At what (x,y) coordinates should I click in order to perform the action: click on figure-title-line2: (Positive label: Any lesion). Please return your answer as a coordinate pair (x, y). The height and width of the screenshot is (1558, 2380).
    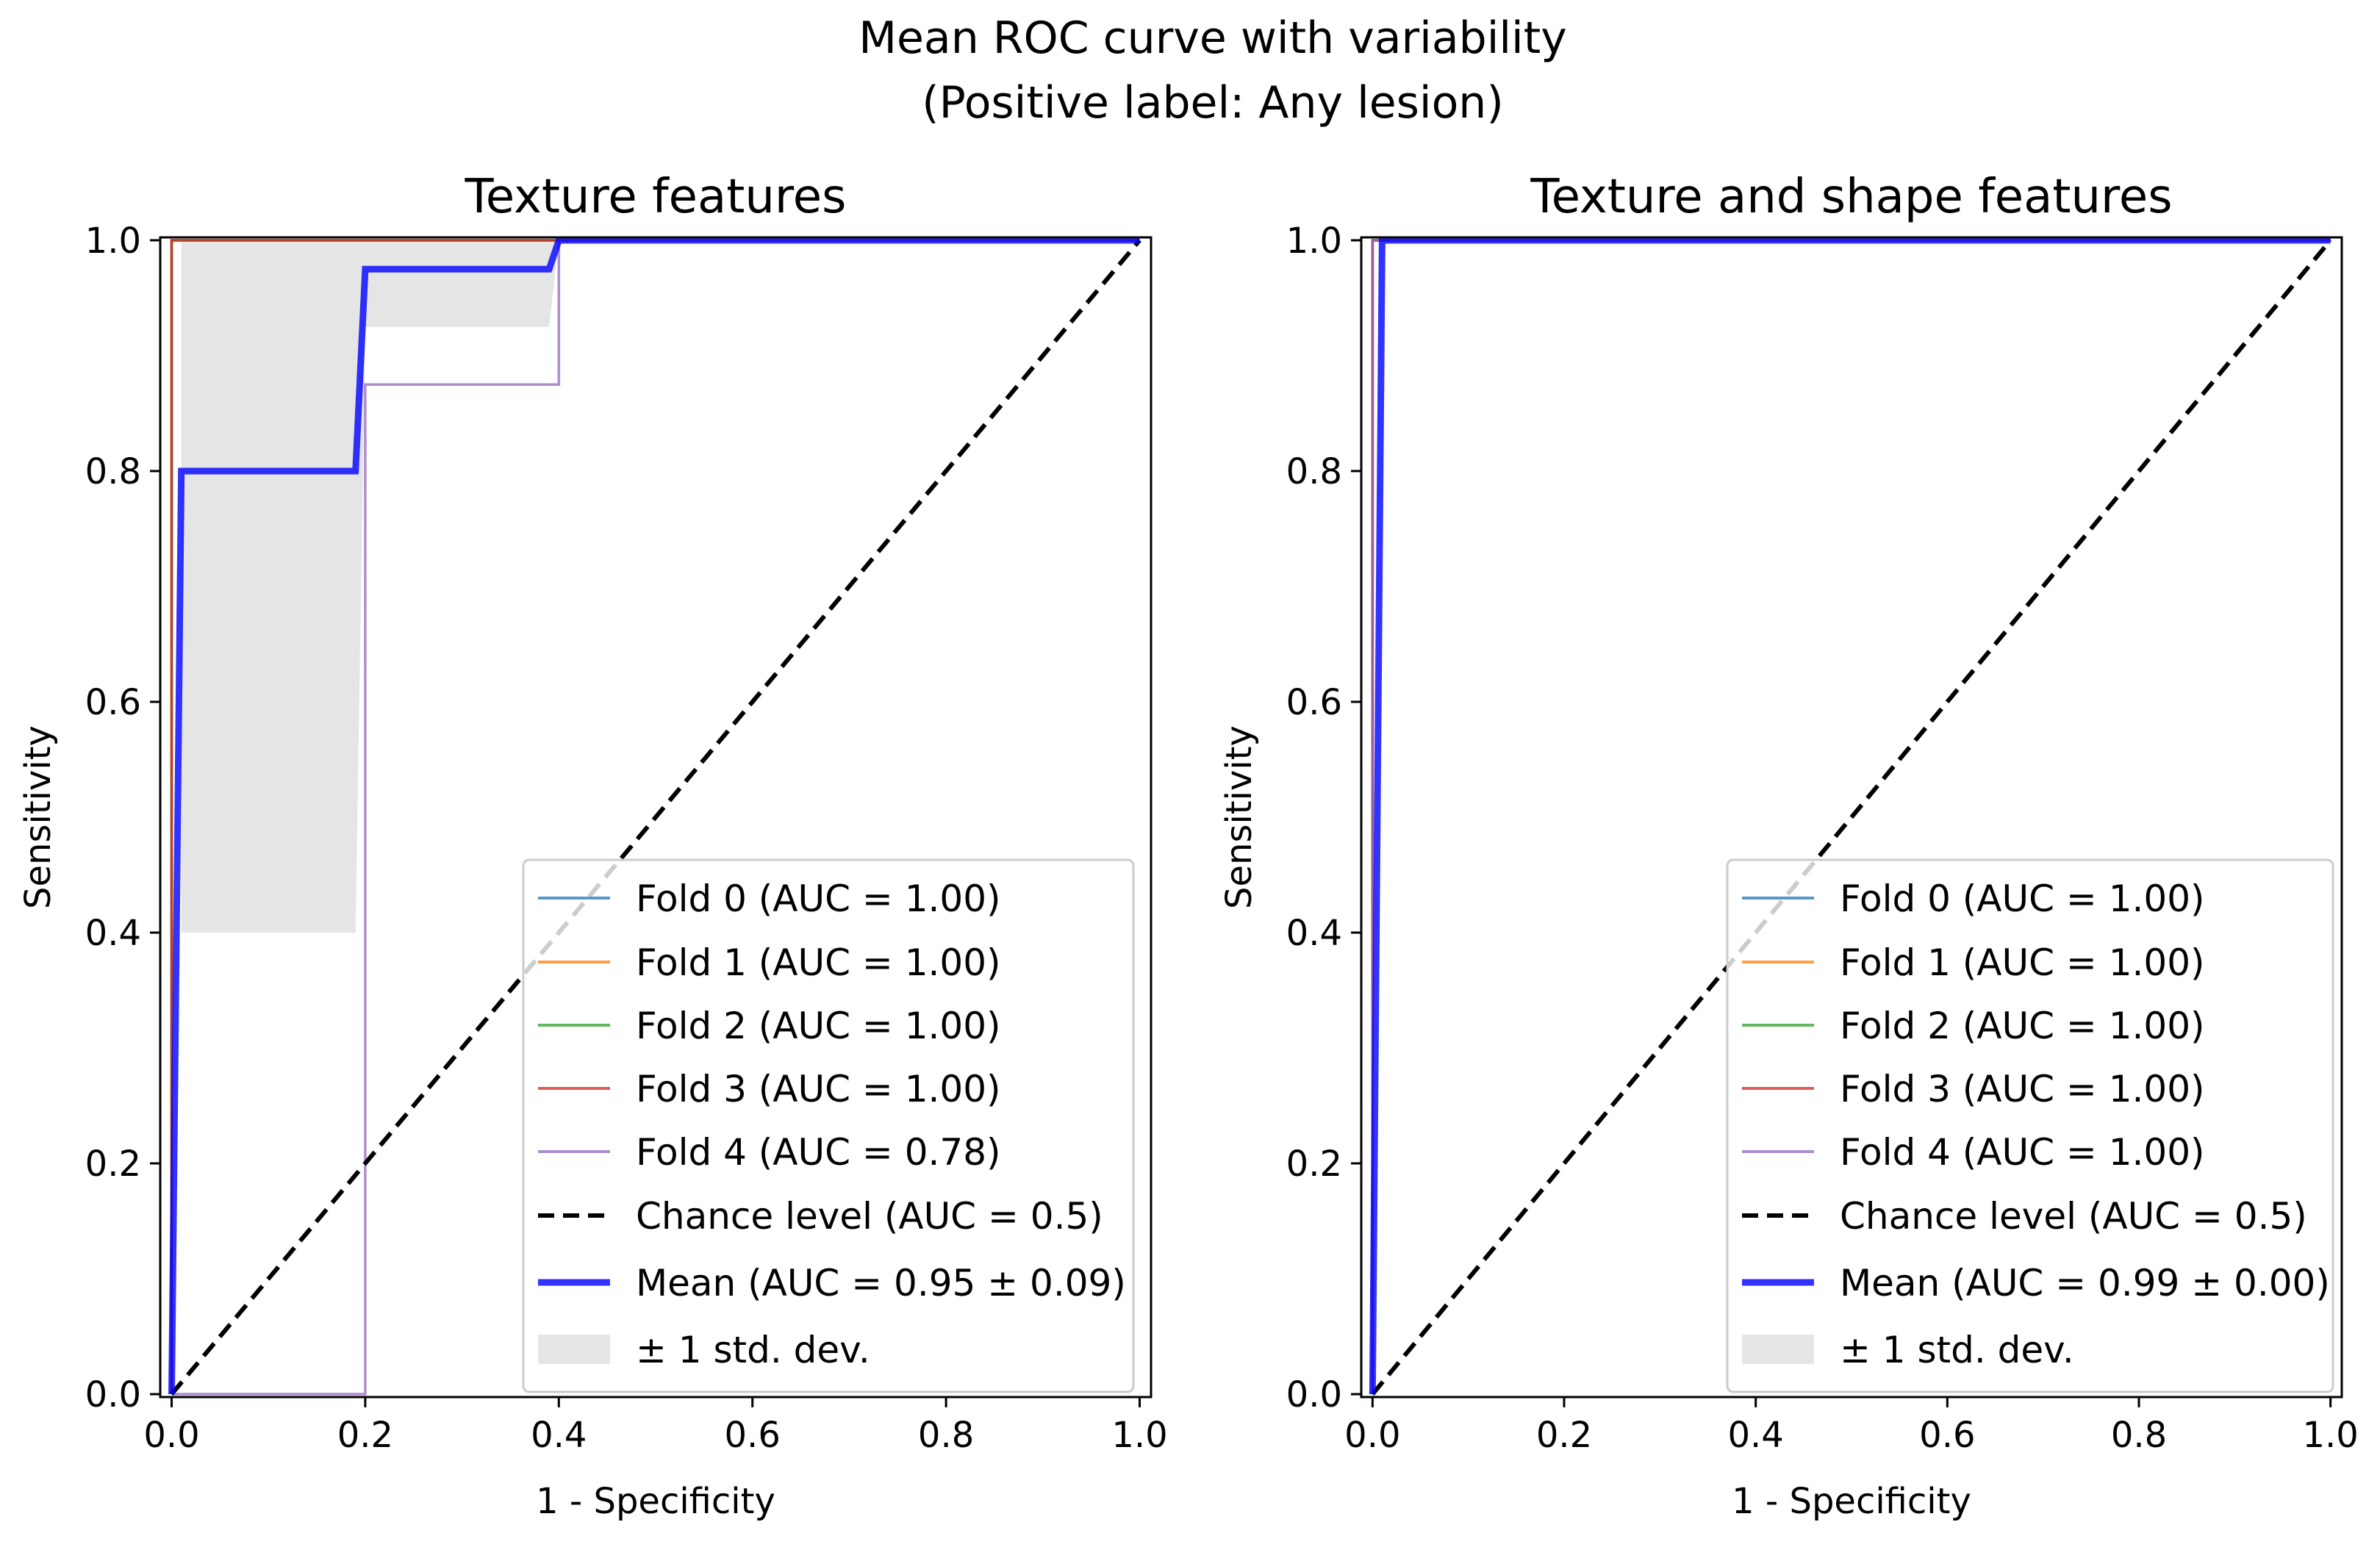
    Looking at the image, I should click on (1213, 103).